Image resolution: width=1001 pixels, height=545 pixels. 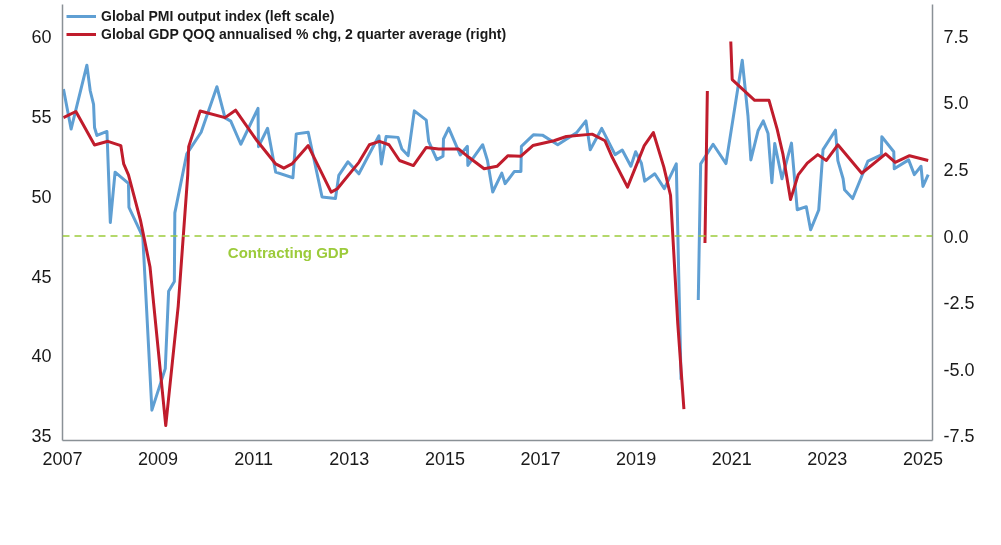 What do you see at coordinates (444, 458) in the screenshot?
I see `x-tick-label: 2015` at bounding box center [444, 458].